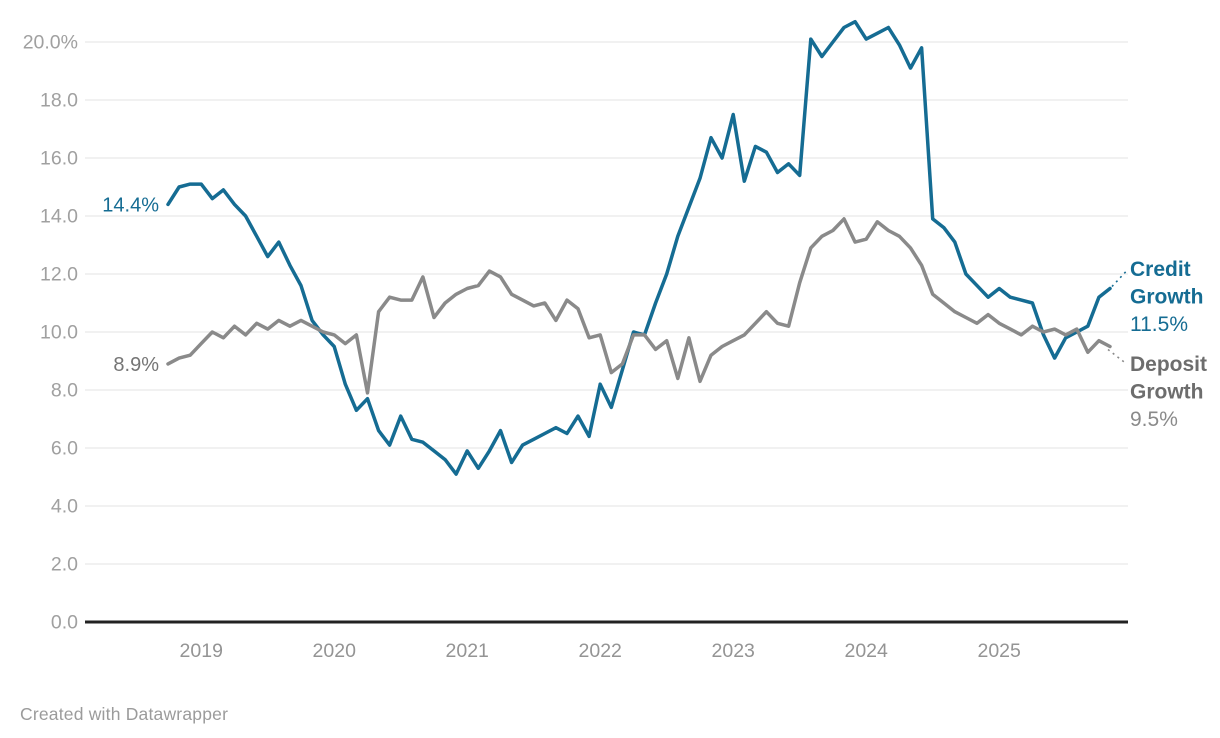 The width and height of the screenshot is (1220, 738). I want to click on deposit-label-connector, so click(1117, 356).